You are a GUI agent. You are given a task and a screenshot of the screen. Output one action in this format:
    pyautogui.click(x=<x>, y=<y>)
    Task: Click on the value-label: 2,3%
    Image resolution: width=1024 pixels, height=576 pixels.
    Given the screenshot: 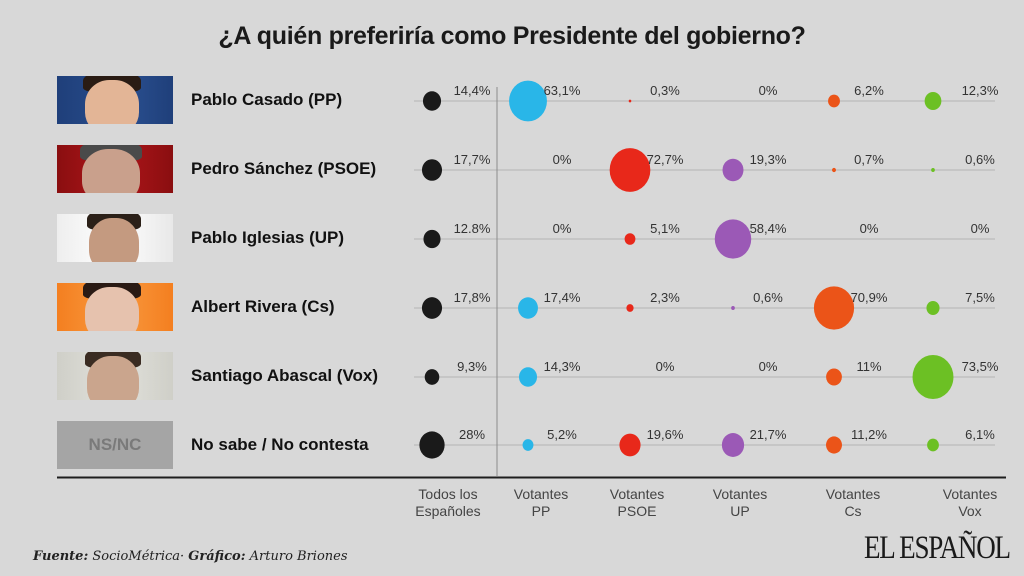 What is the action you would take?
    pyautogui.click(x=665, y=297)
    